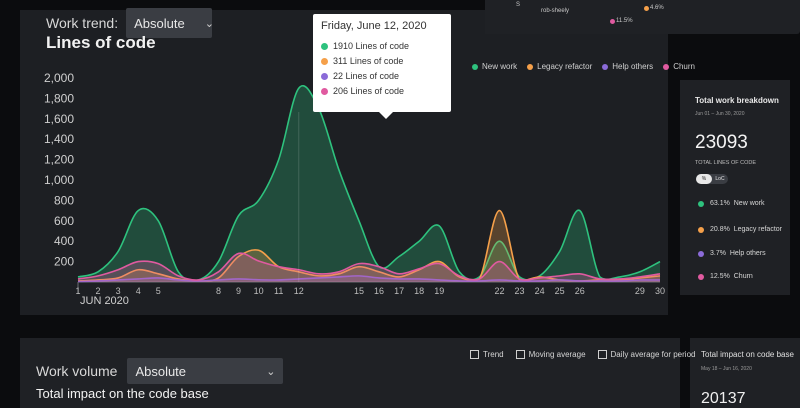  I want to click on y-tick-label: 1,000, so click(59, 180).